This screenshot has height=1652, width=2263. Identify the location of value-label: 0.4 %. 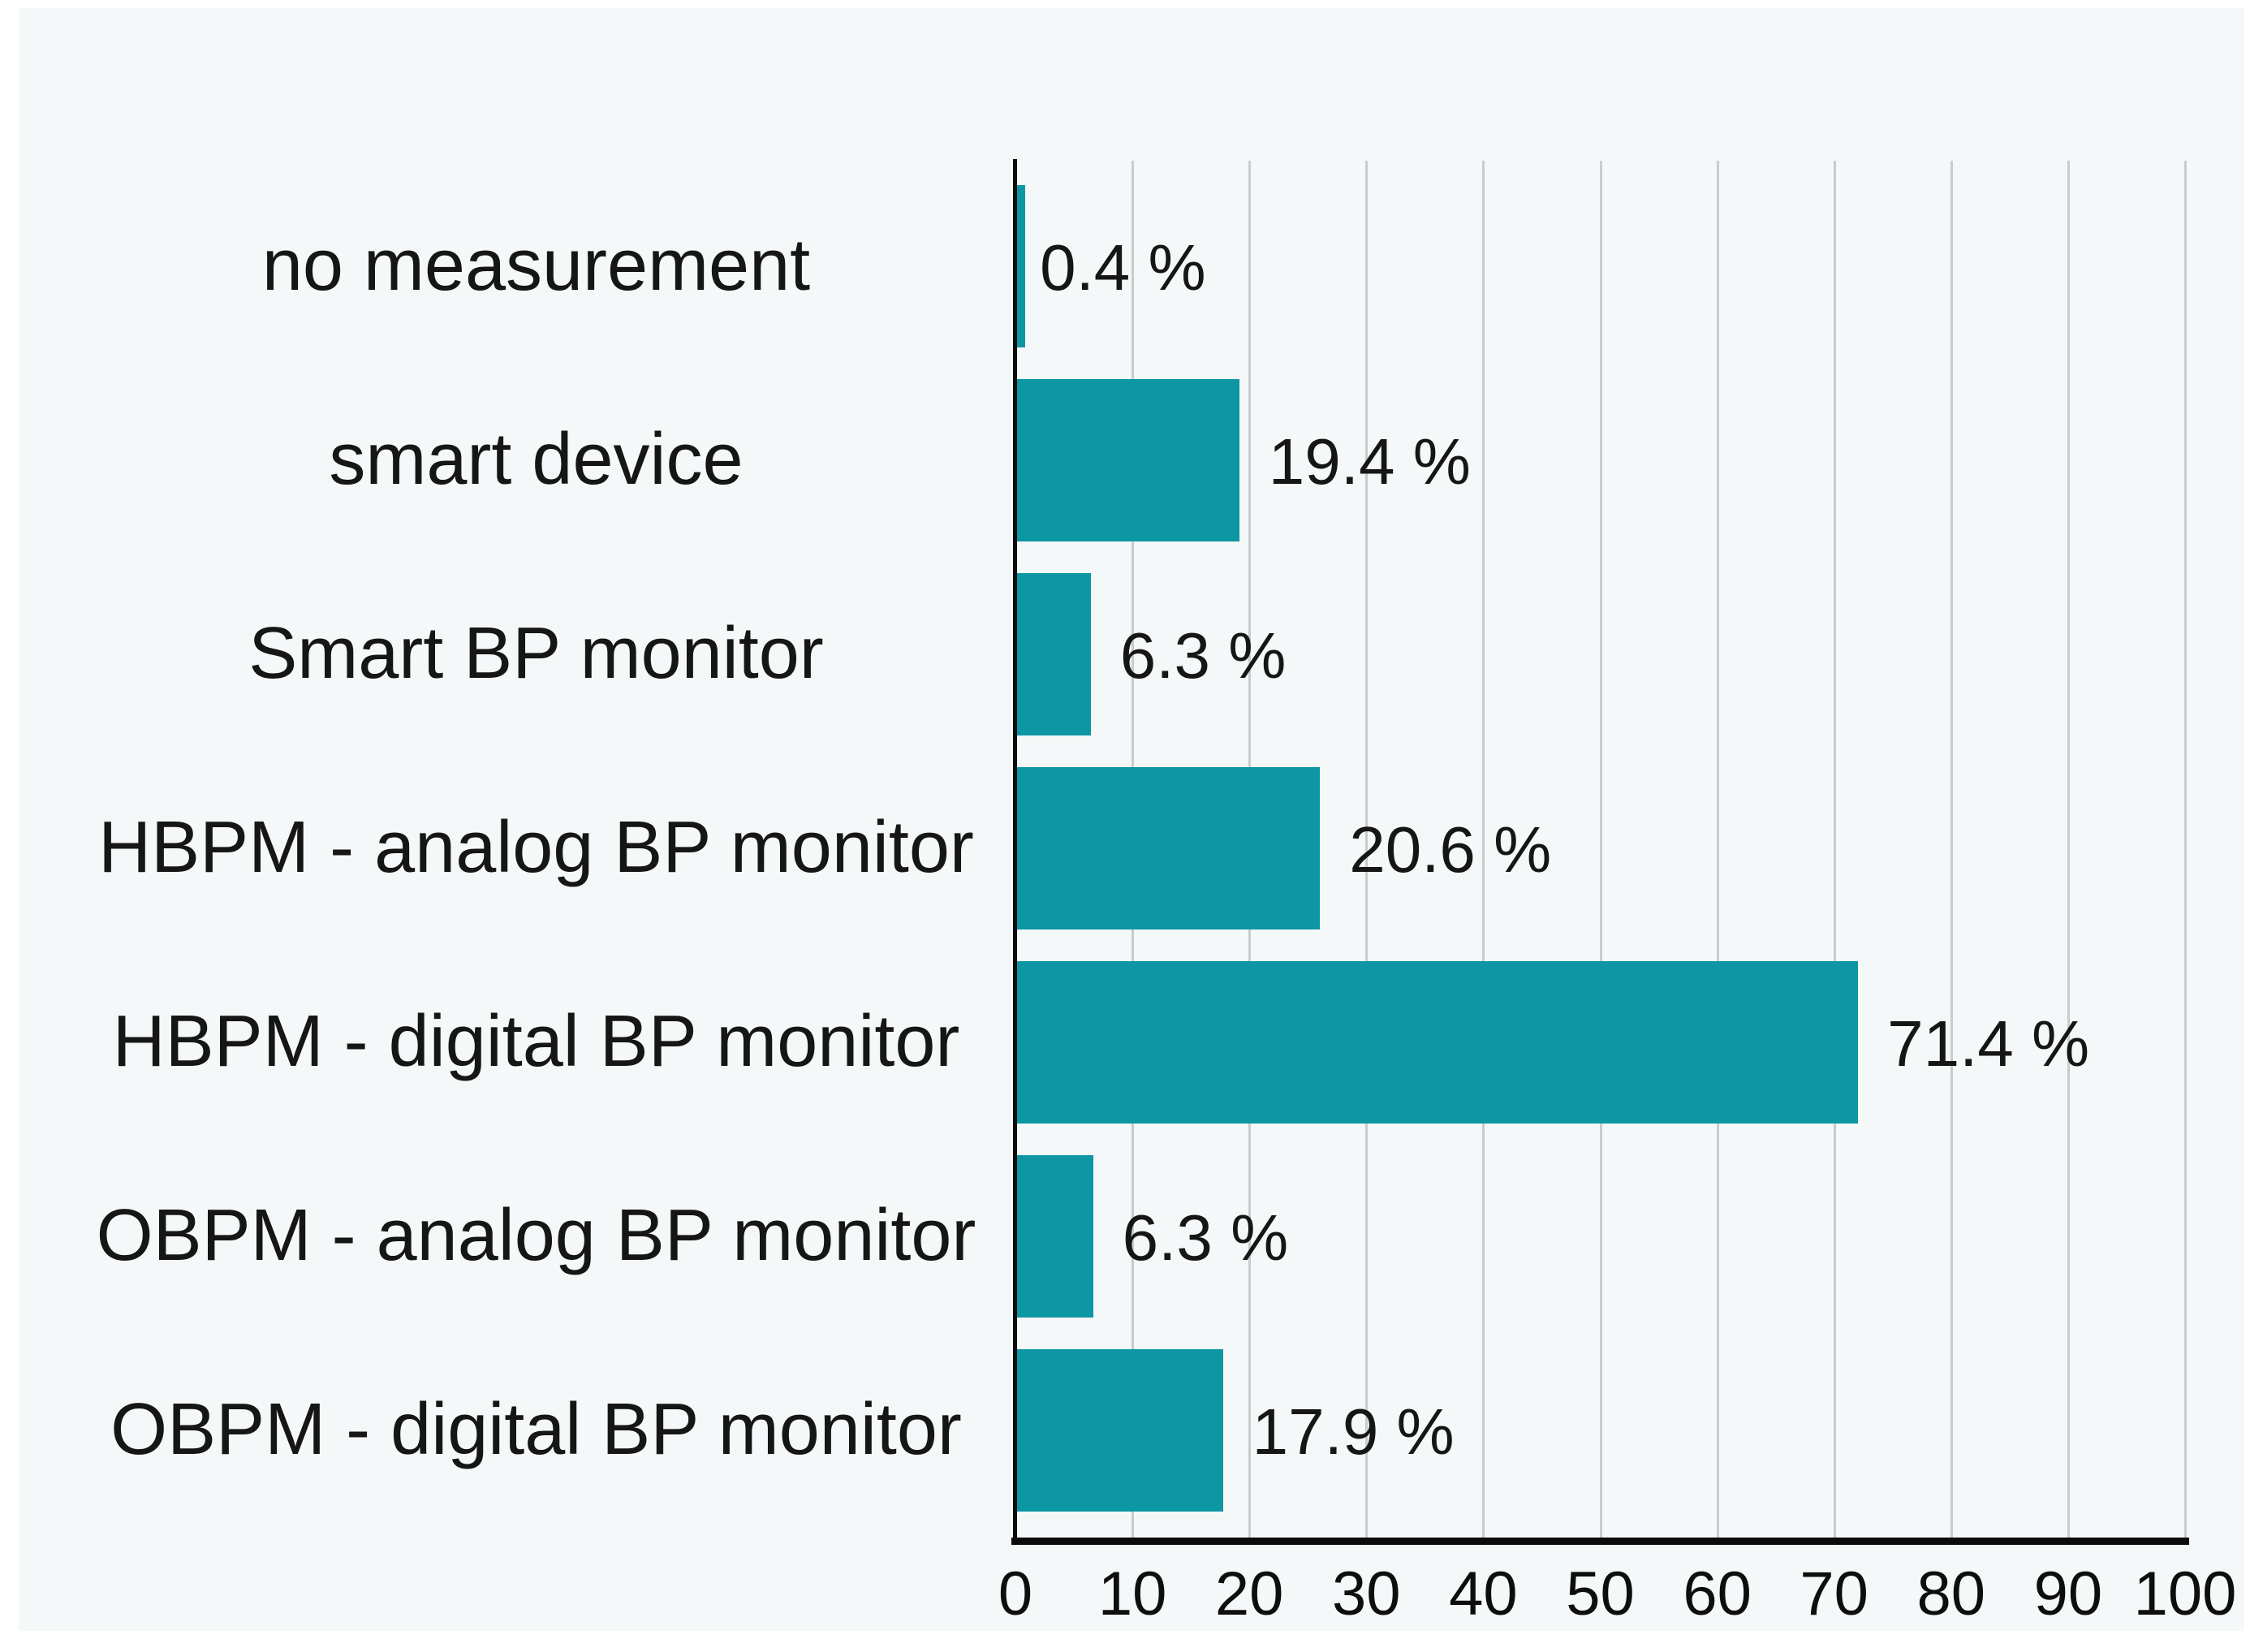
(1123, 267).